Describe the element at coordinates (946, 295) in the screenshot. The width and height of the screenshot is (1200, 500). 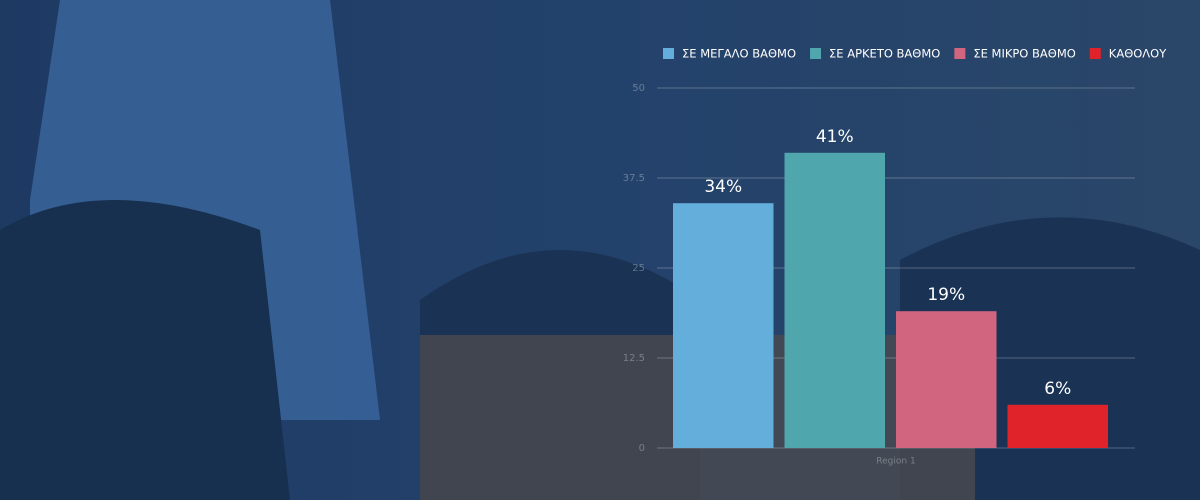
I see `value-label: 19%` at that location.